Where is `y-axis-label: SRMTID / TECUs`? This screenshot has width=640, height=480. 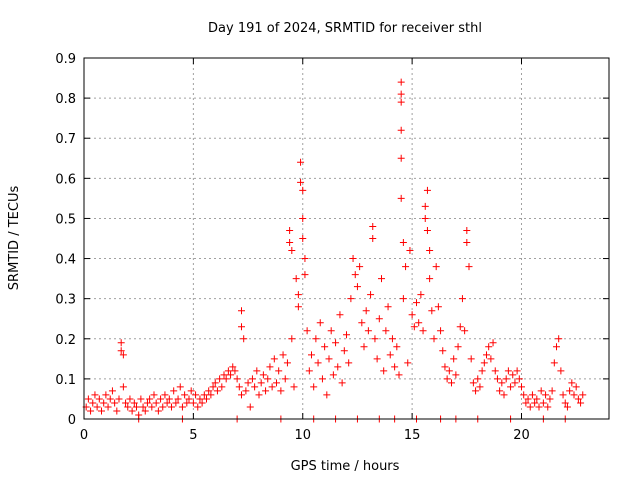
y-axis-label: SRMTID / TECUs is located at coordinates (14, 238).